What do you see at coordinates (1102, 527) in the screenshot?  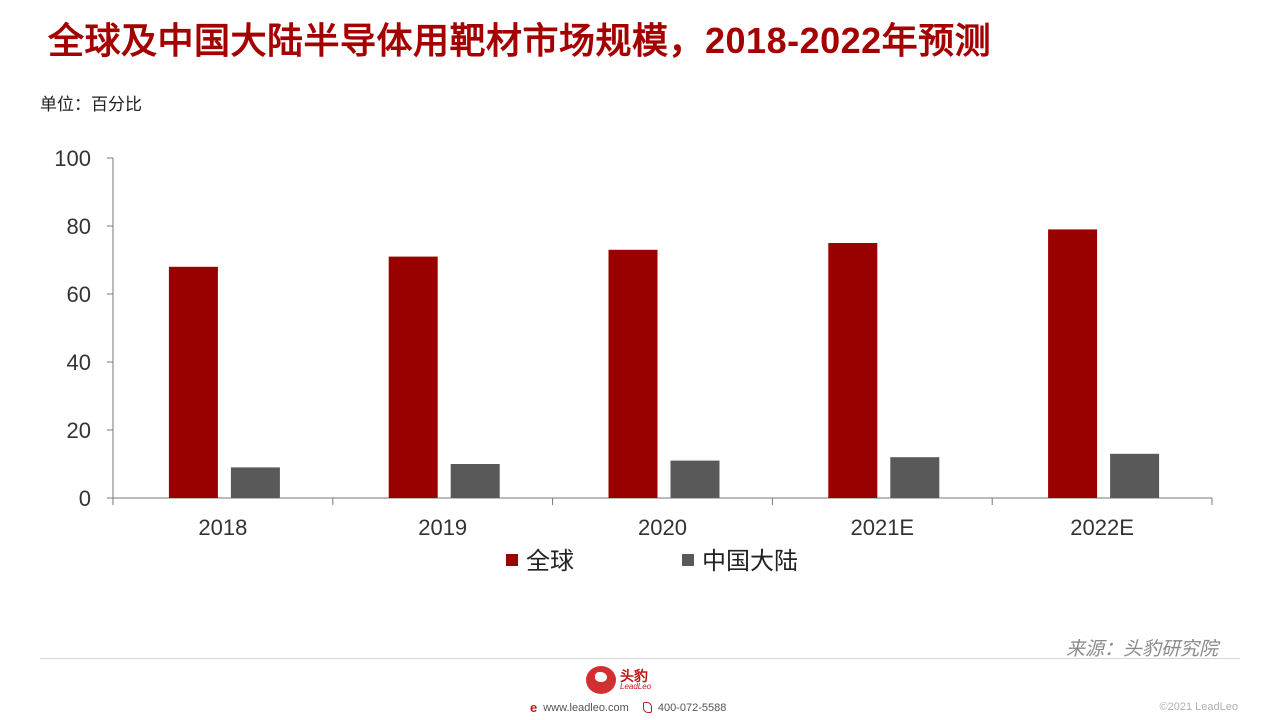 I see `x-tick-label: 2022E` at bounding box center [1102, 527].